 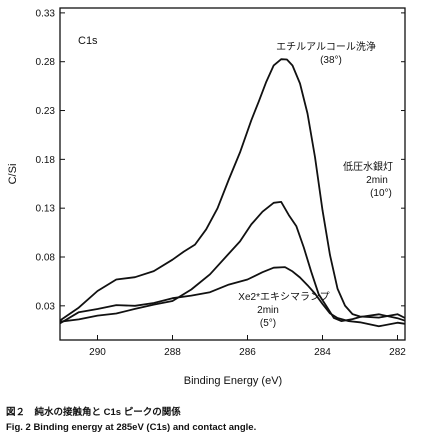 I want to click on y-tick-label: 0.18, so click(x=46, y=160).